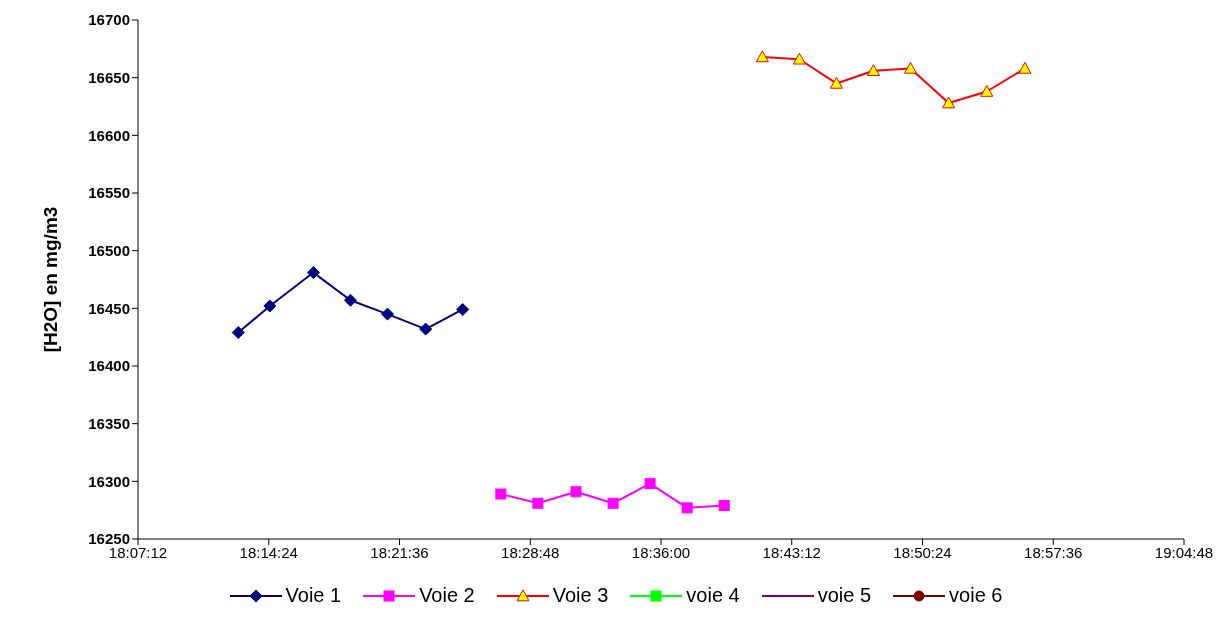 The height and width of the screenshot is (632, 1232). What do you see at coordinates (922, 552) in the screenshot?
I see `x-tick-label: 18:50:24` at bounding box center [922, 552].